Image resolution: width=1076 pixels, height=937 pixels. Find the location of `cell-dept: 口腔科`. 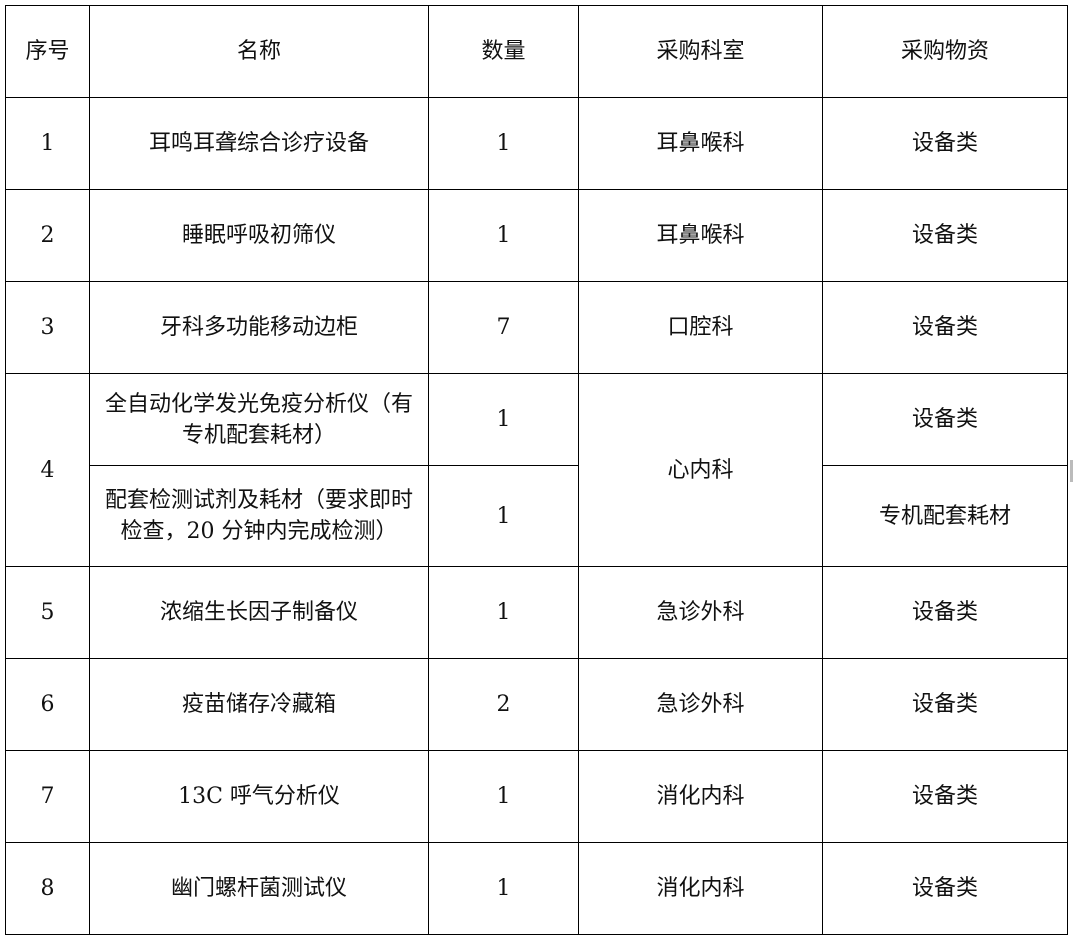

cell-dept: 口腔科 is located at coordinates (700, 327).